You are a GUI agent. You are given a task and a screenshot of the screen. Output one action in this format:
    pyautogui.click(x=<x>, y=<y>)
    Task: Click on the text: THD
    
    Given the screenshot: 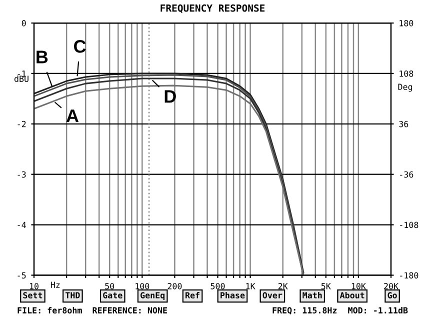 What is the action you would take?
    pyautogui.click(x=73, y=295)
    